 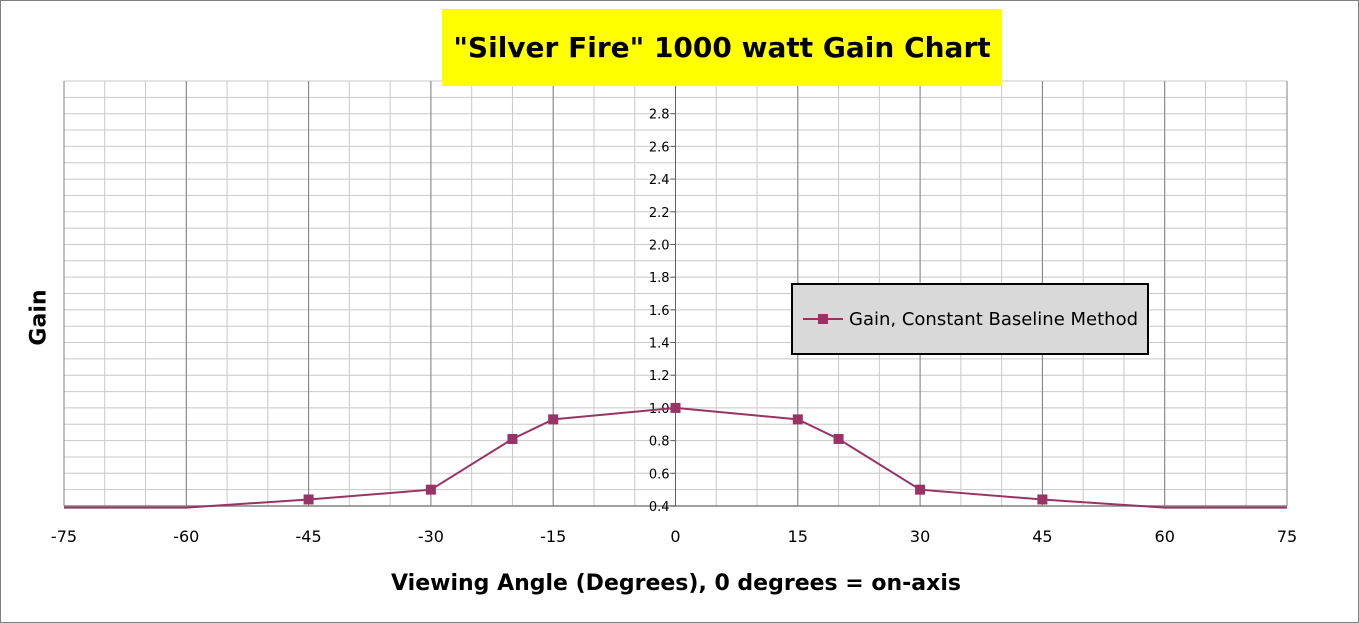 What do you see at coordinates (659, 245) in the screenshot?
I see `y-tick-label: 2.0` at bounding box center [659, 245].